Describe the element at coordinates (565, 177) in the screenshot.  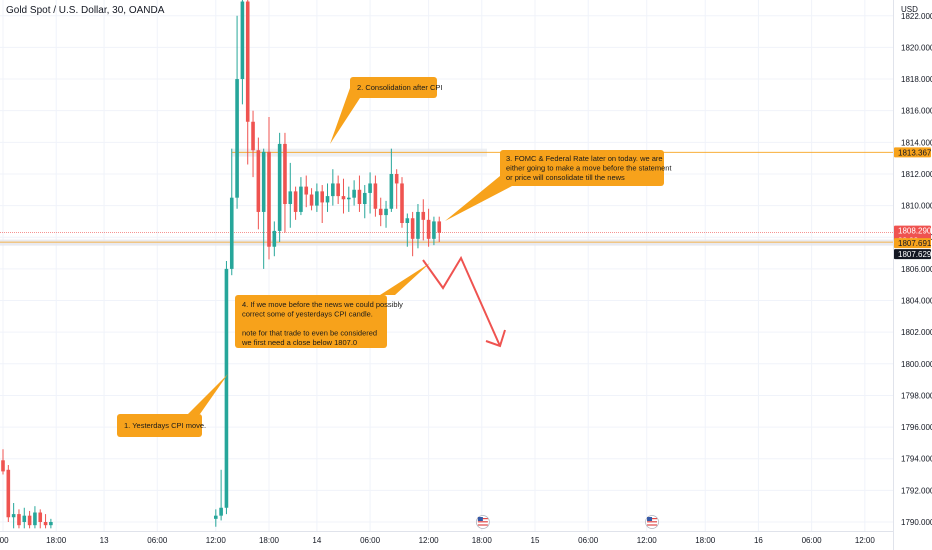
I see `annotation-text: or price will consolidate till the news` at that location.